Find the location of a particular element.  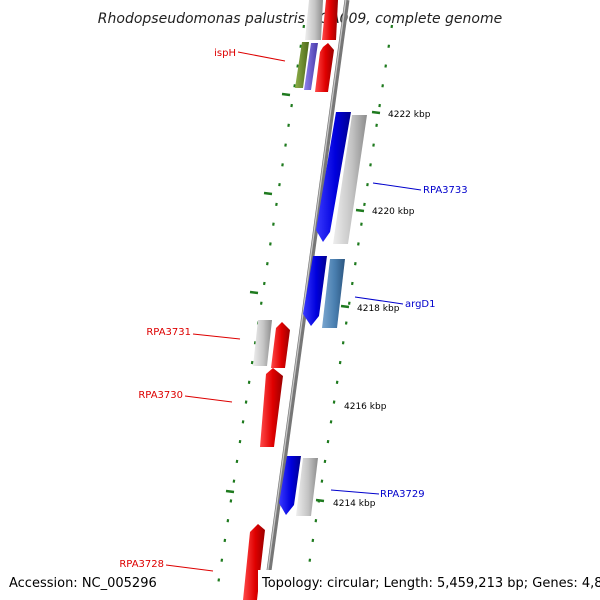

tick-label: 4222 kbp is located at coordinates (409, 115).